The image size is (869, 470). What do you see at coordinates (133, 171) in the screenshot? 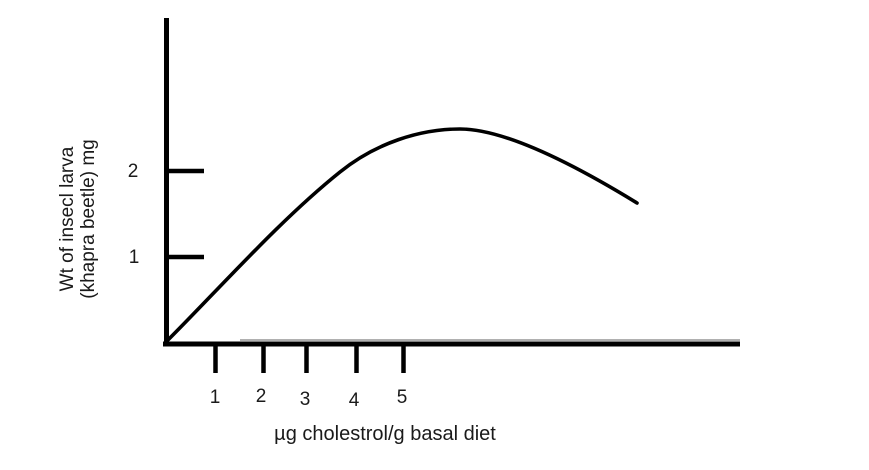
I see `y-tick-label-2: 2` at bounding box center [133, 171].